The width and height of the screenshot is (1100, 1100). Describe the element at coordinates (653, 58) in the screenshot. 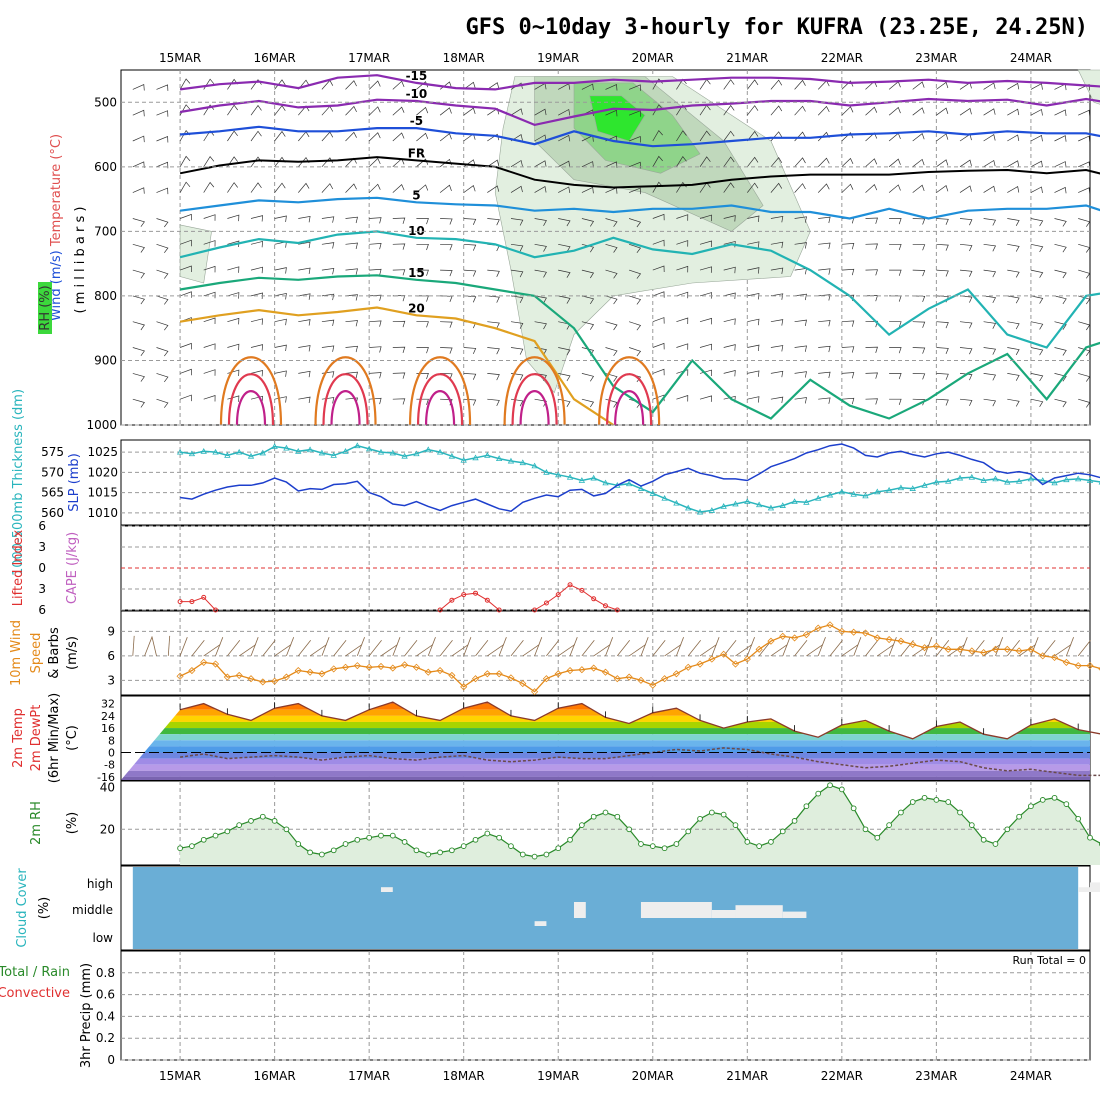

I see `date-label-top: 20MAR` at that location.